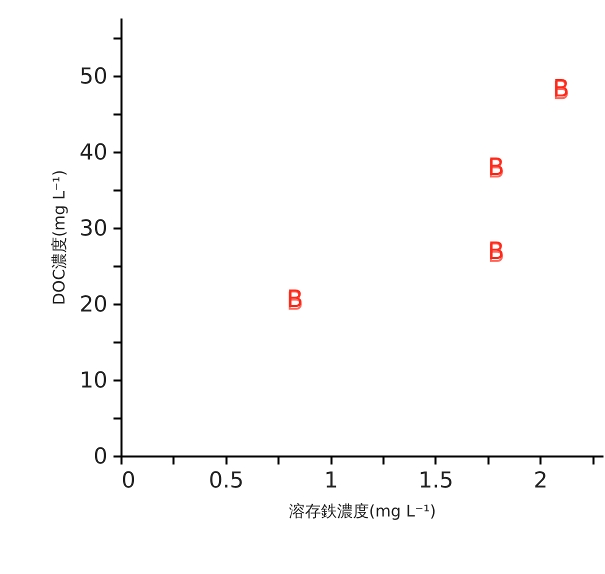 This screenshot has width=605, height=574. I want to click on y-axis-title: DOC濃度(mg L⁻¹), so click(59, 238).